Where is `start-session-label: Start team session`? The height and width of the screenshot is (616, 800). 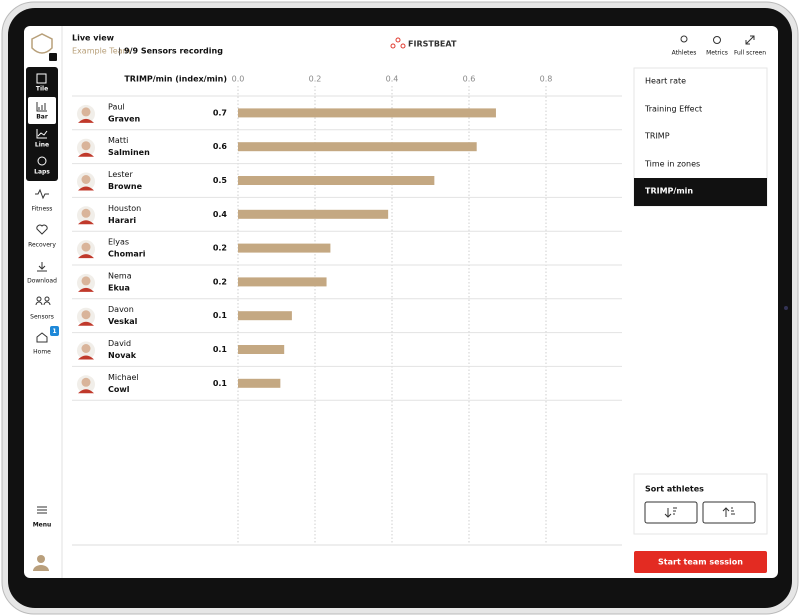
start-session-label: Start team session is located at coordinates (700, 562).